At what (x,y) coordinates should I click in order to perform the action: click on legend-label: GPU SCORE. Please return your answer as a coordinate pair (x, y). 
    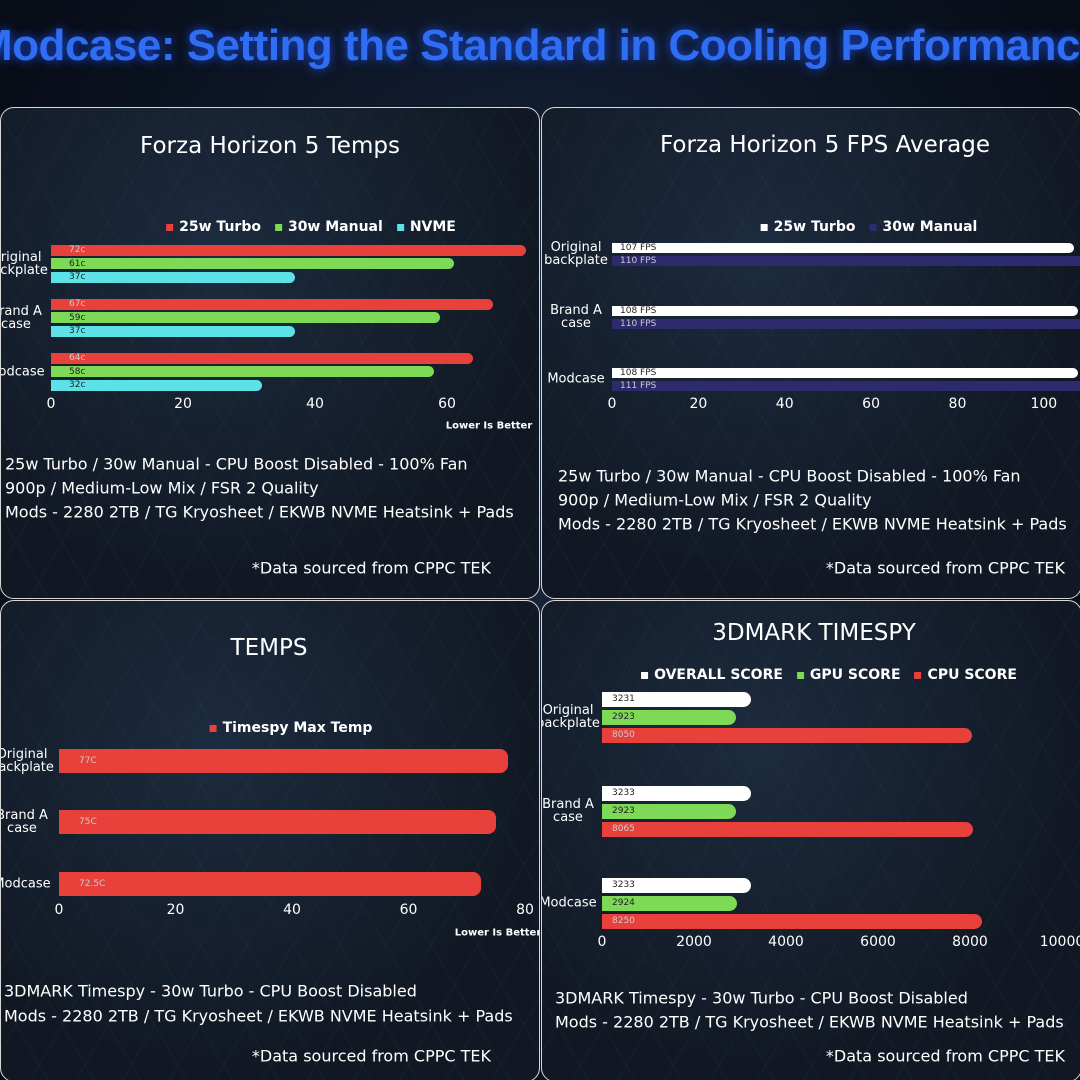
    Looking at the image, I should click on (855, 675).